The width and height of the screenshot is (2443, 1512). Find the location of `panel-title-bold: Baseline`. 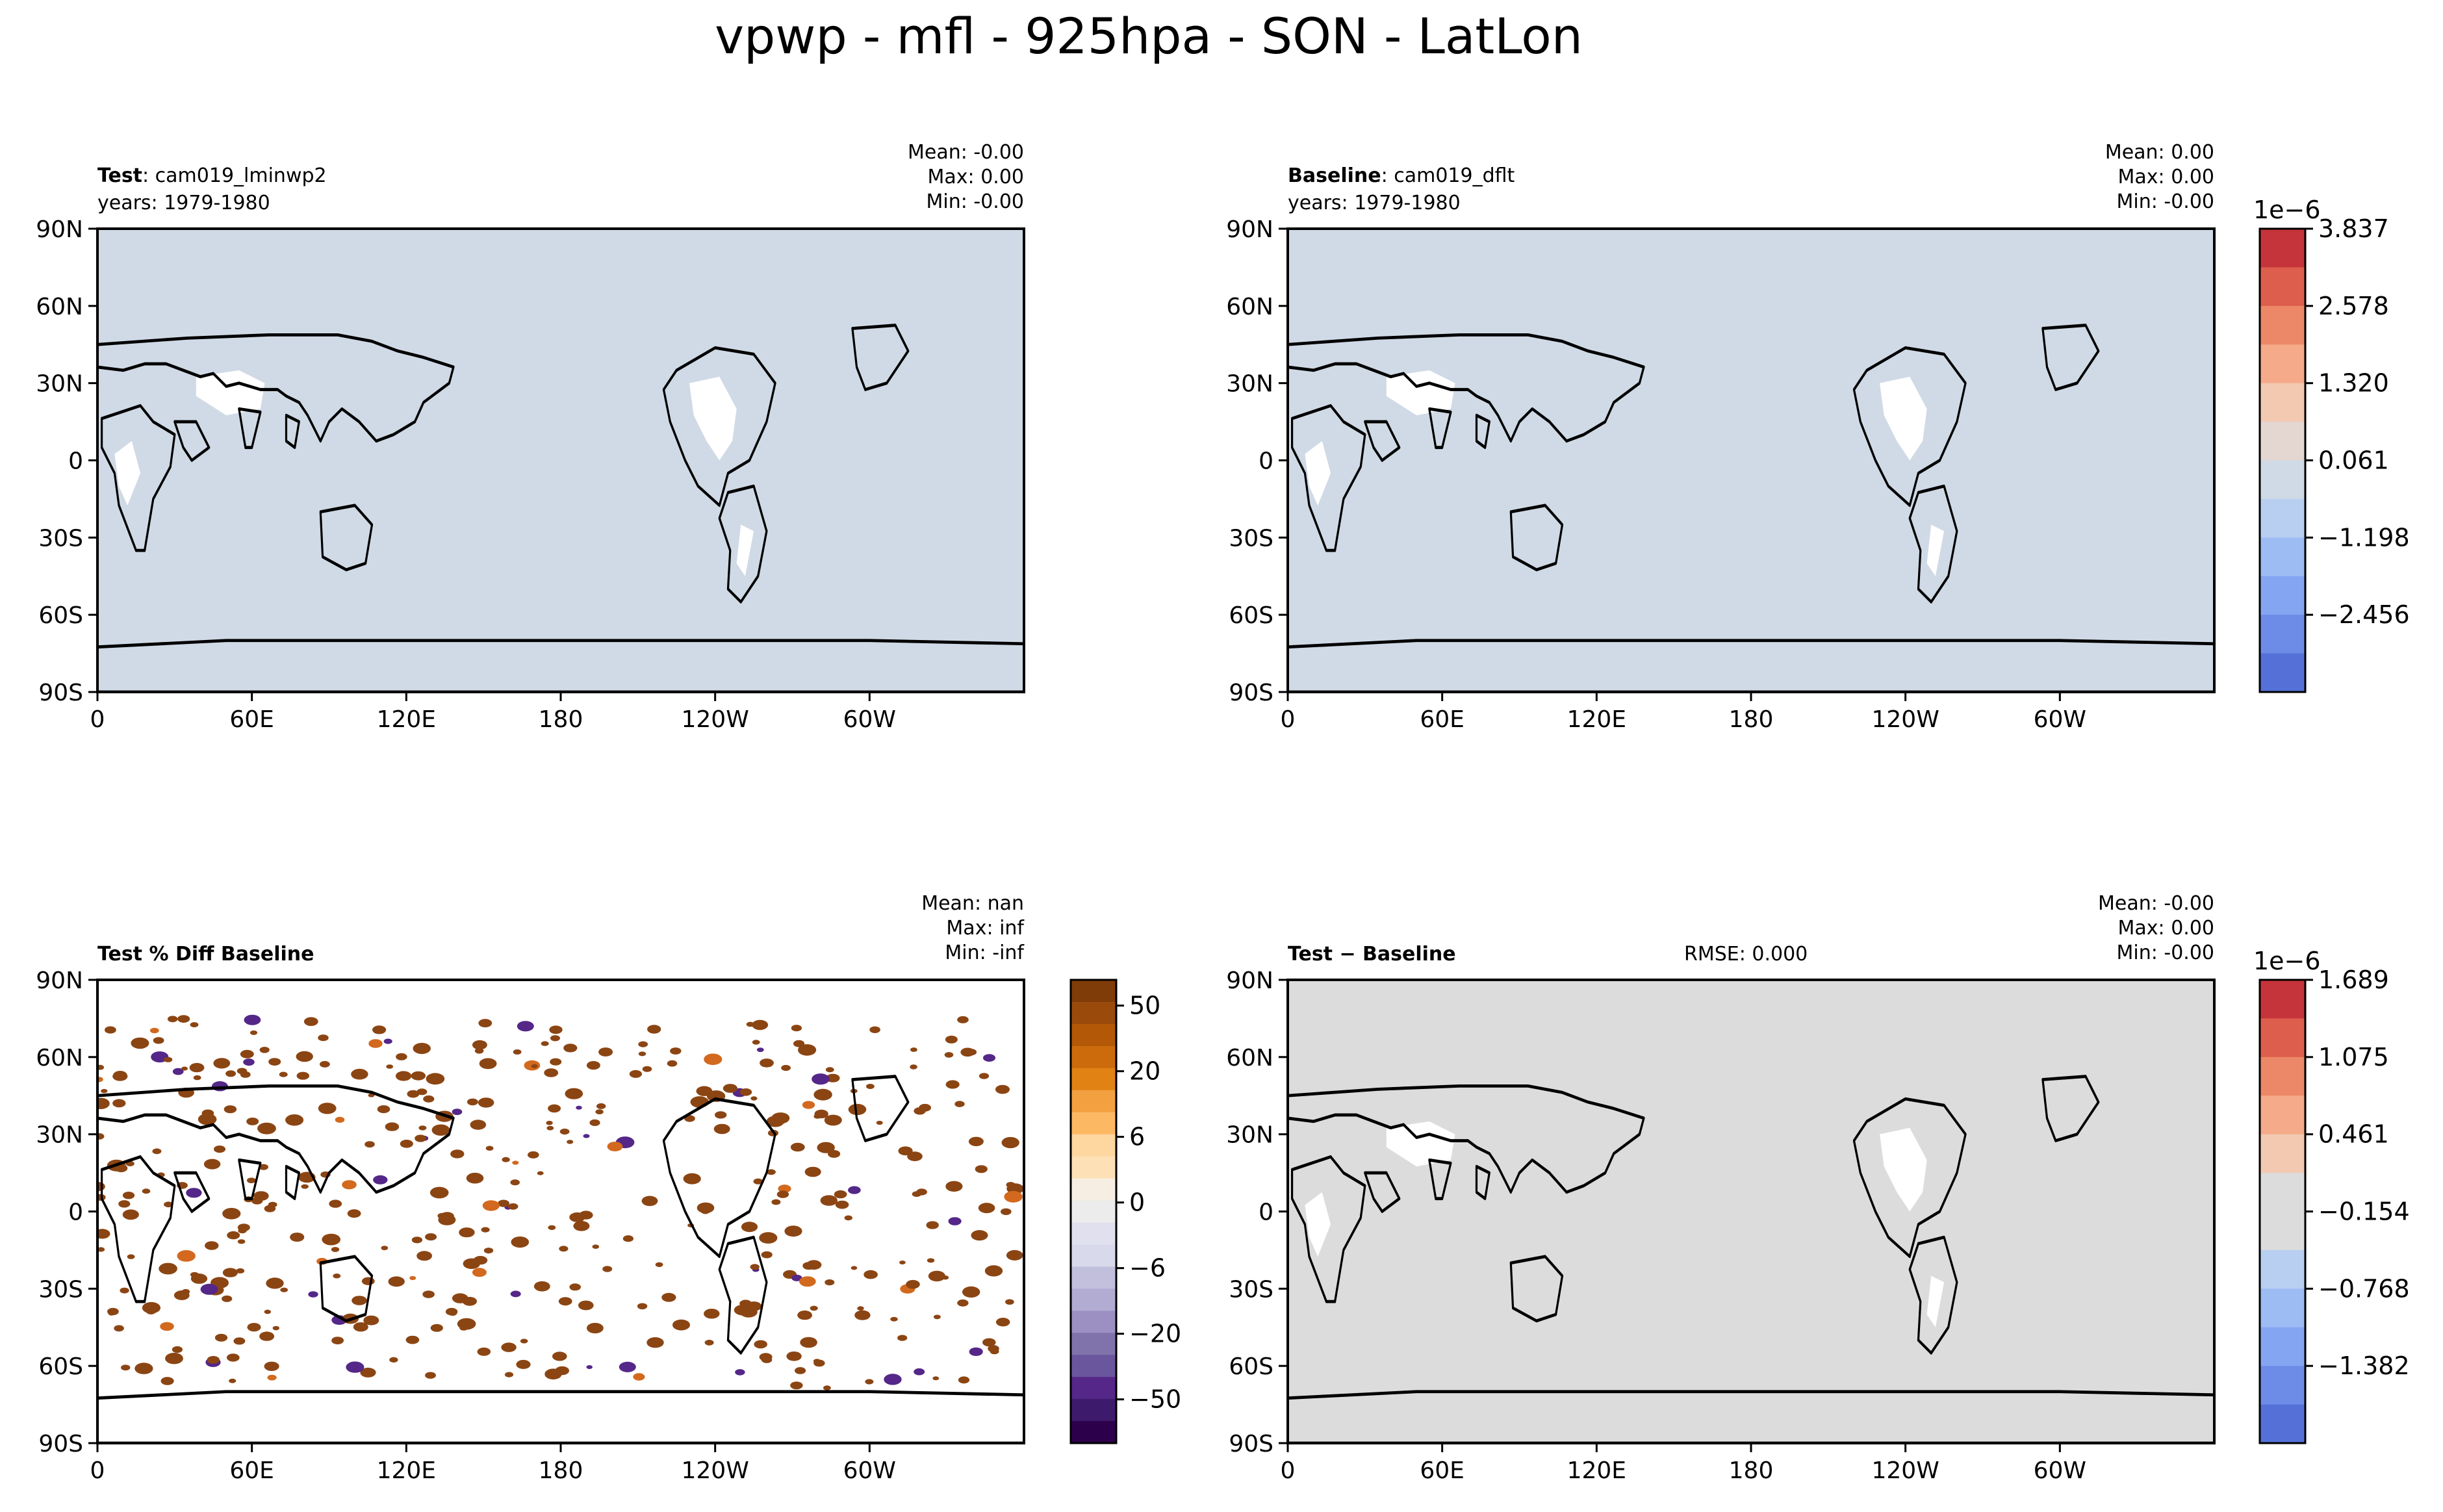

panel-title-bold: Baseline is located at coordinates (1334, 175).